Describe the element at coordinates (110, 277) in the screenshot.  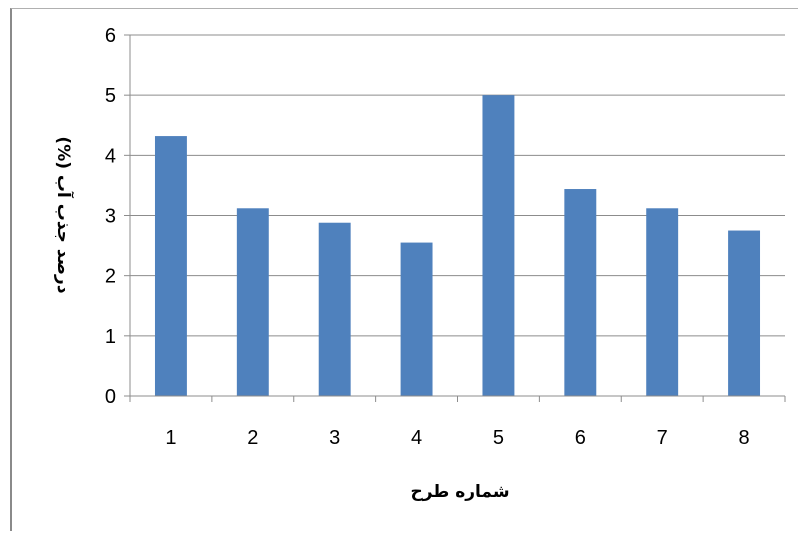
I see `y-tick-label: 2` at that location.